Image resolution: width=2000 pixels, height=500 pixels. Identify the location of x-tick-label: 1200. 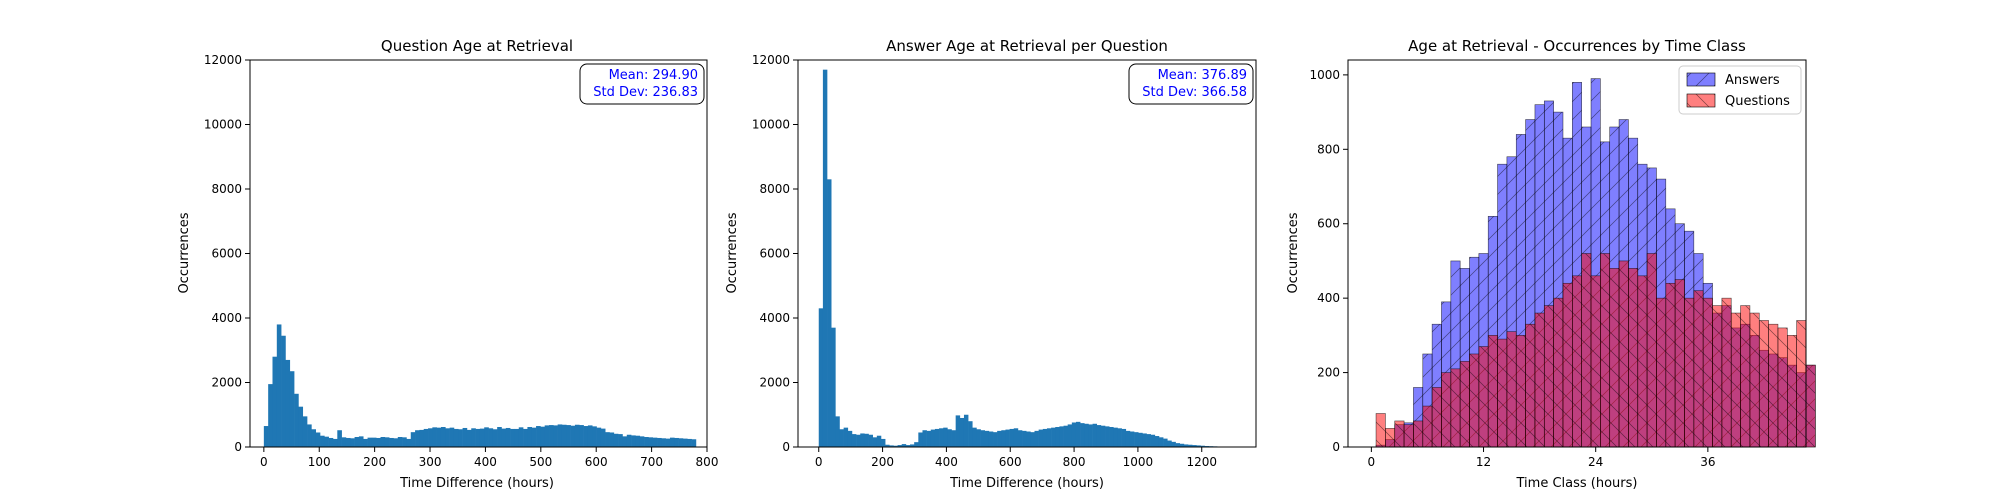
(1201, 462).